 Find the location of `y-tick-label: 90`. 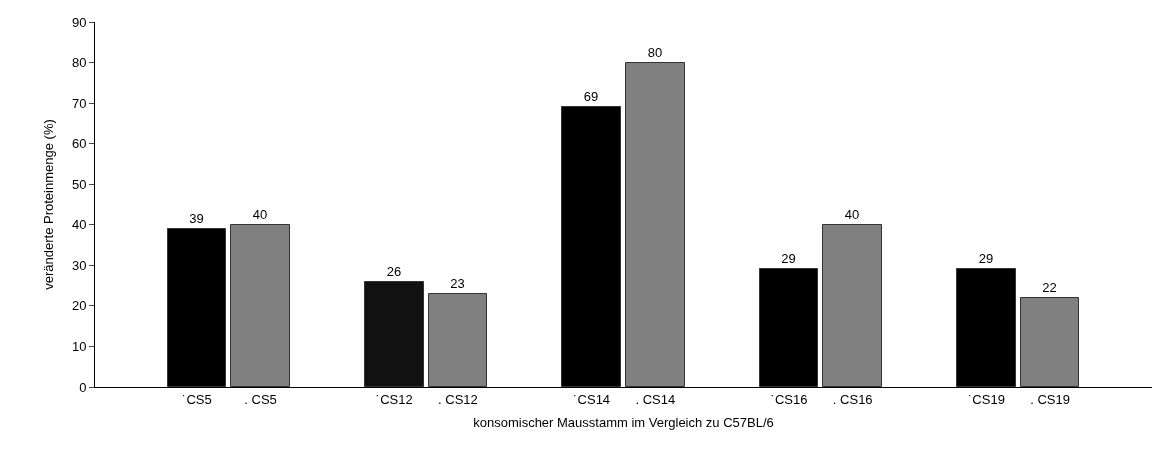

y-tick-label: 90 is located at coordinates (79, 22).